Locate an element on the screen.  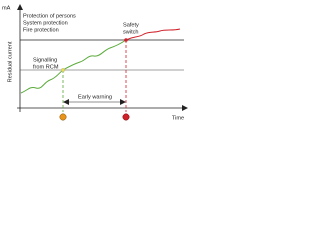
x-label: Time is located at coordinates (178, 118).